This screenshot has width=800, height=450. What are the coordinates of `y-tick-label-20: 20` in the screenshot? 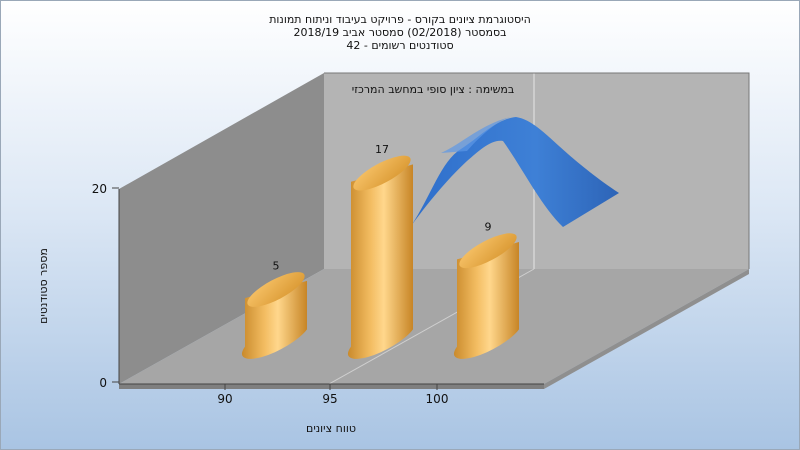 It's located at (99, 189).